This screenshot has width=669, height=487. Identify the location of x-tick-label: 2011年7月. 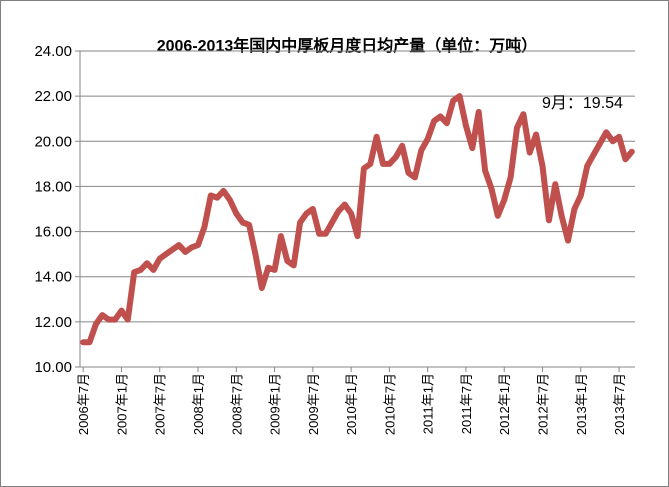
(466, 403).